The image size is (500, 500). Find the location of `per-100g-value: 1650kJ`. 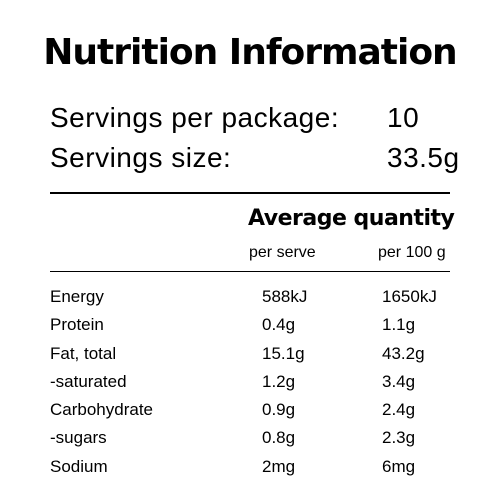

per-100g-value: 1650kJ is located at coordinates (409, 296).